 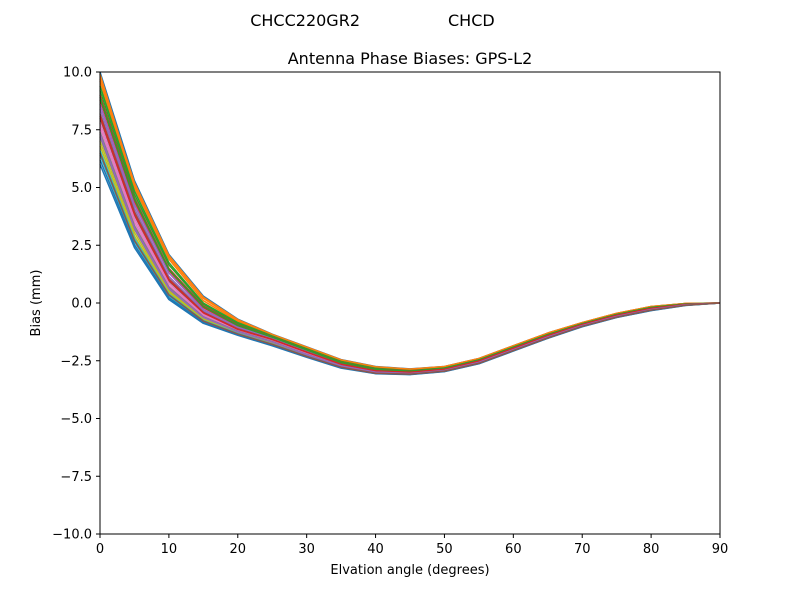 I want to click on chart-title: Antenna Phase Biases: GPS-L2, so click(x=410, y=58).